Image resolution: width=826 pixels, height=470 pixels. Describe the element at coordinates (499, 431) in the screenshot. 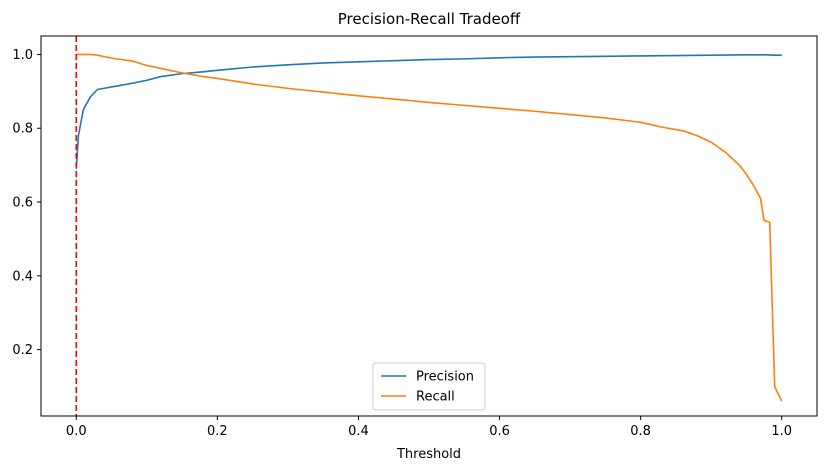

I see `x-tick-label: 0.6` at that location.